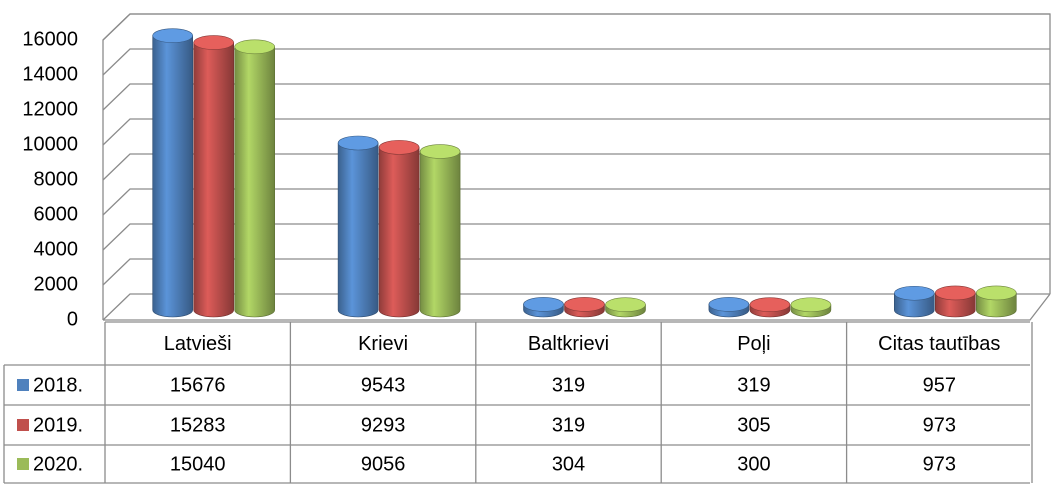 This screenshot has width=1053, height=484. What do you see at coordinates (56, 179) in the screenshot?
I see `y-tick-label: 8000` at bounding box center [56, 179].